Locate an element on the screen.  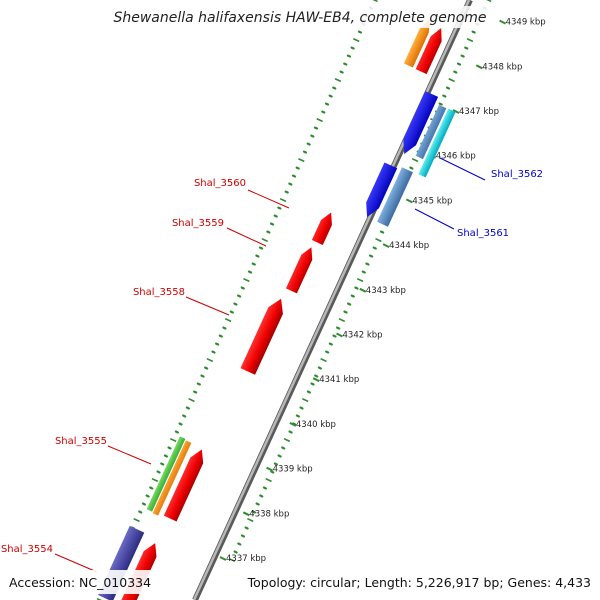
gene-cyan is located at coordinates (437, 143).